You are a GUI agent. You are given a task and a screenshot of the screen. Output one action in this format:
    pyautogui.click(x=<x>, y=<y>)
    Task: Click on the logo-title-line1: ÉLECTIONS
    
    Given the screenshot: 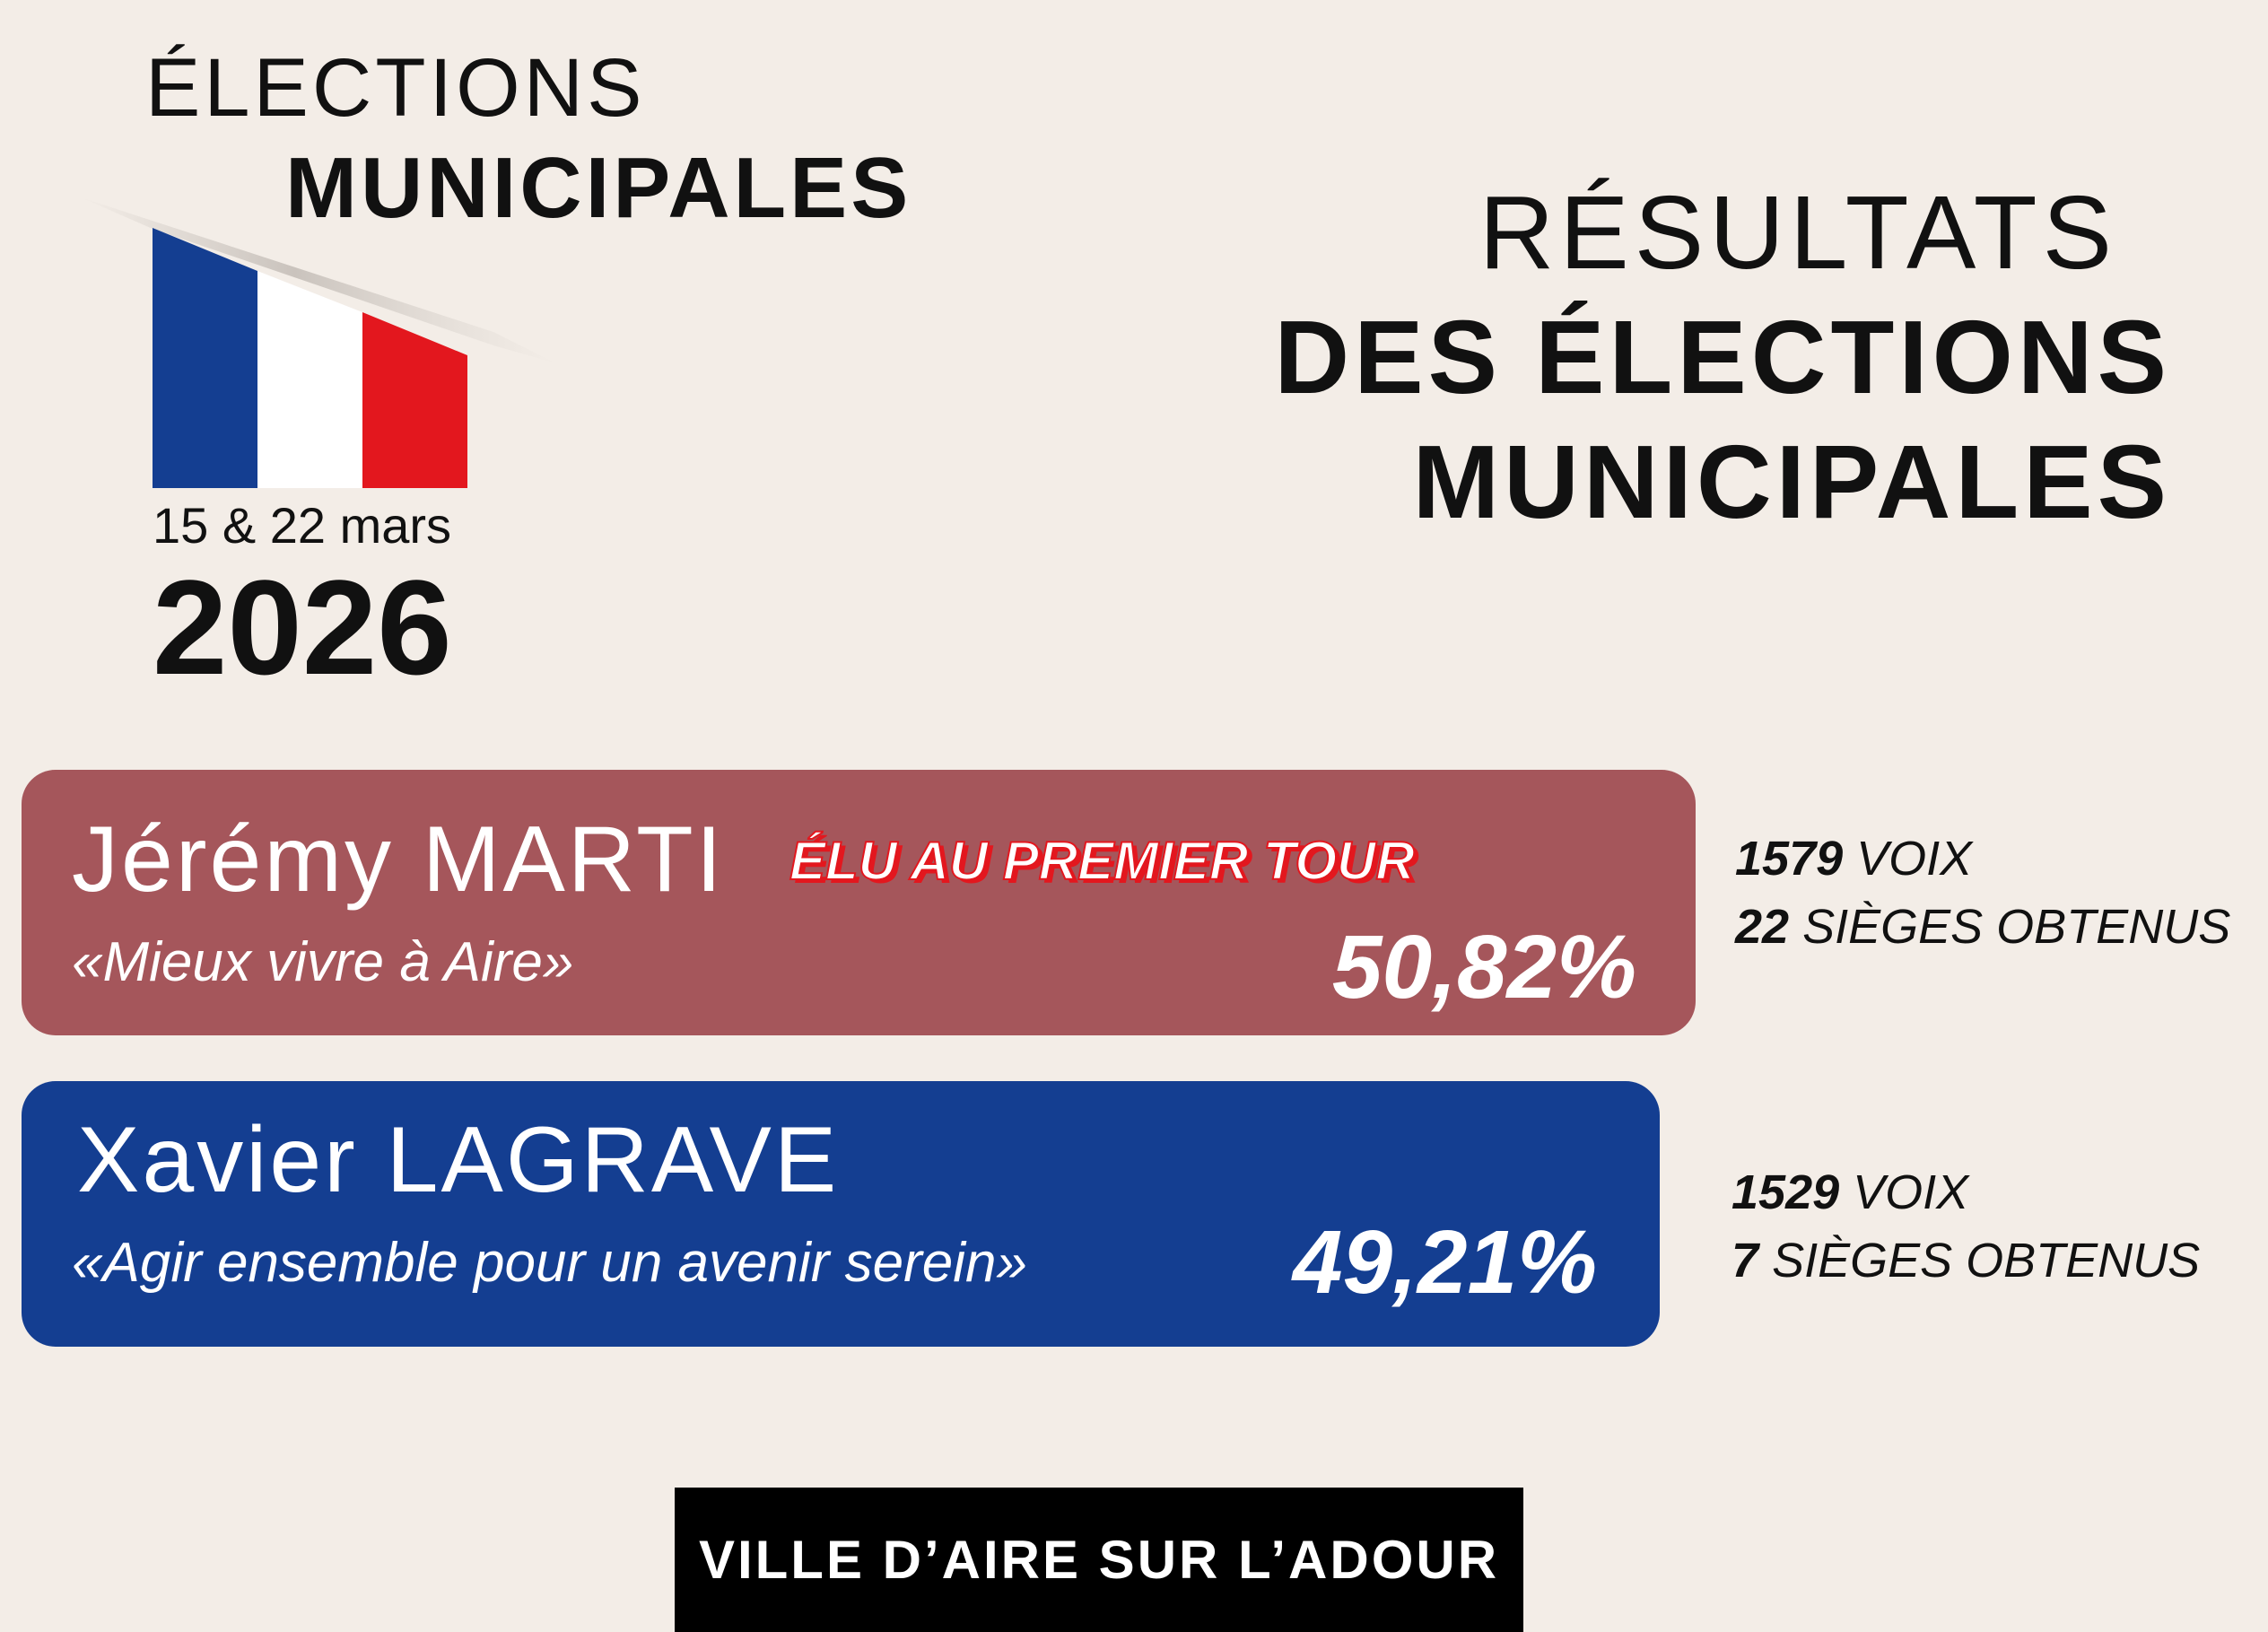 What is the action you would take?
    pyautogui.click(x=395, y=88)
    